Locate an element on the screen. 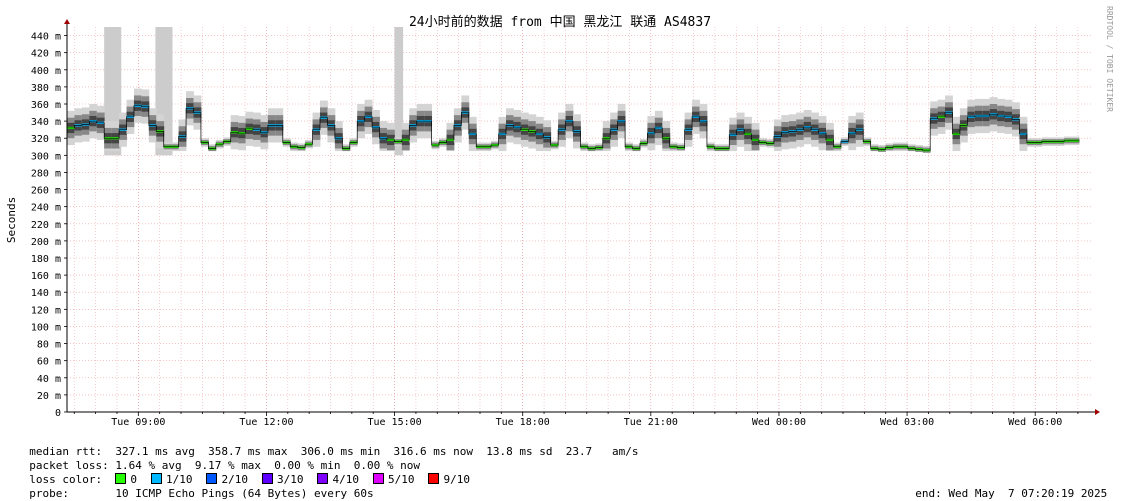 This screenshot has width=1121, height=501. loss-color-item: 0 is located at coordinates (126, 479).